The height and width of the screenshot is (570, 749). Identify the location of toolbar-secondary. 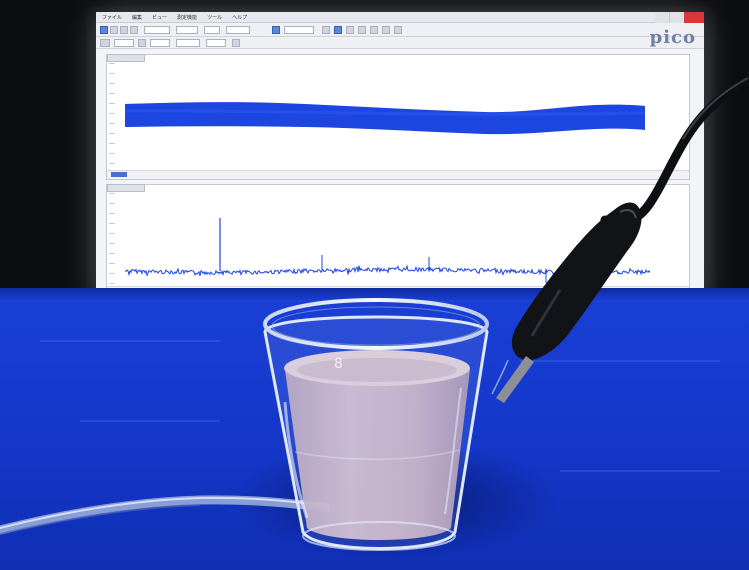
(400, 43).